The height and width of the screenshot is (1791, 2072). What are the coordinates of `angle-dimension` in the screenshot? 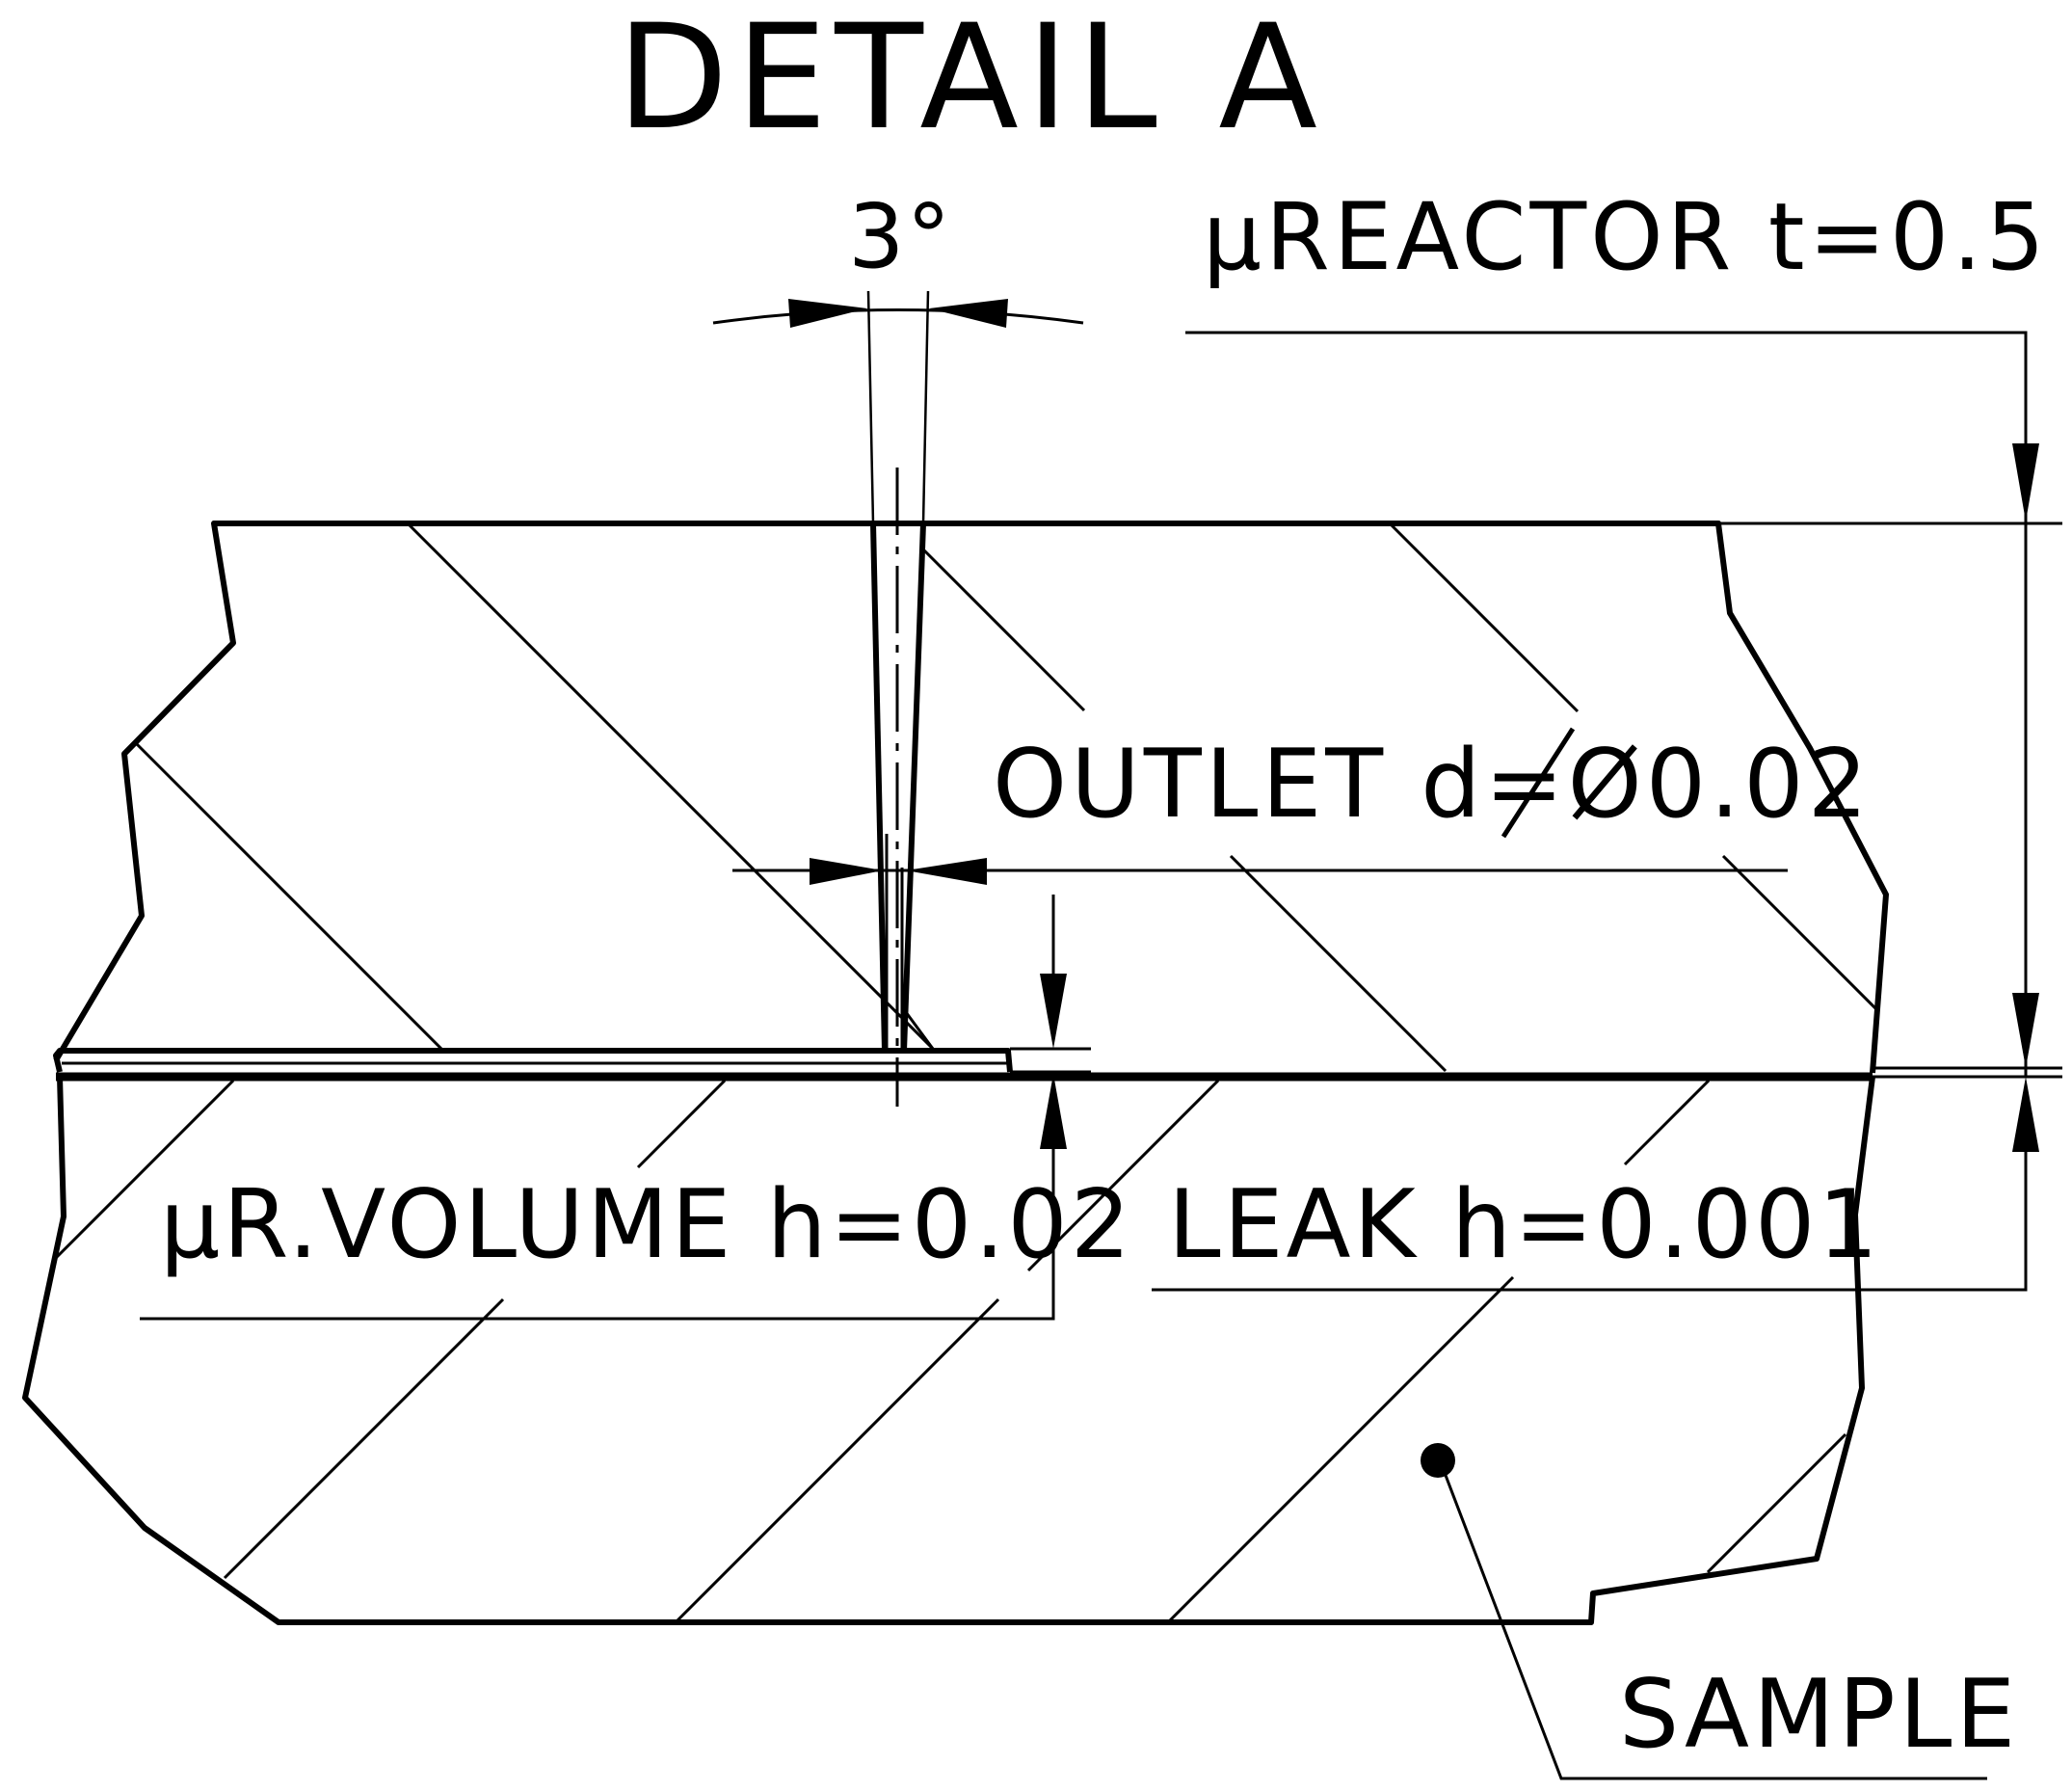 It's located at (898, 314).